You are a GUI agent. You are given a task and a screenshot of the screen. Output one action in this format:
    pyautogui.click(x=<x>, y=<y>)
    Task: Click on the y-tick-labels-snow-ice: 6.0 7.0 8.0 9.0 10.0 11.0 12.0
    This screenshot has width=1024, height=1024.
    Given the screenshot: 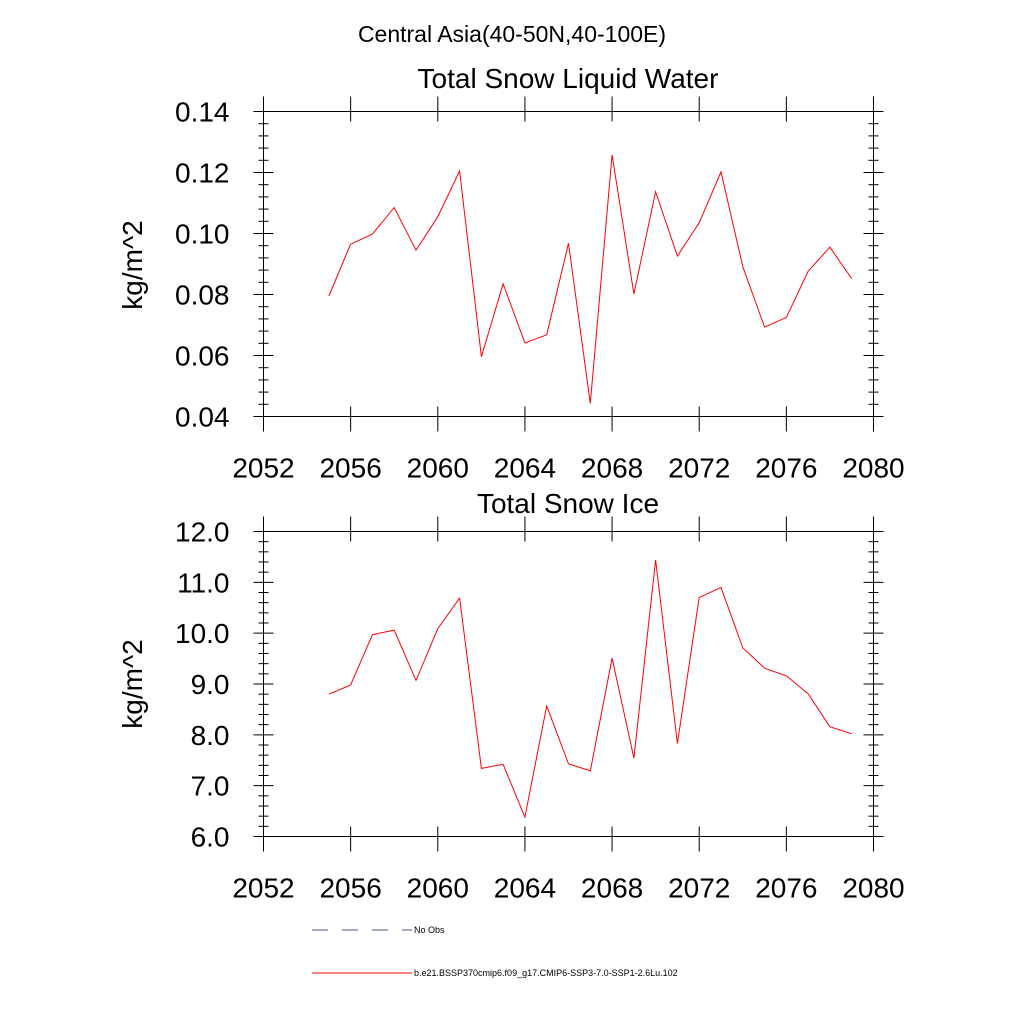 What is the action you would take?
    pyautogui.click(x=202, y=685)
    